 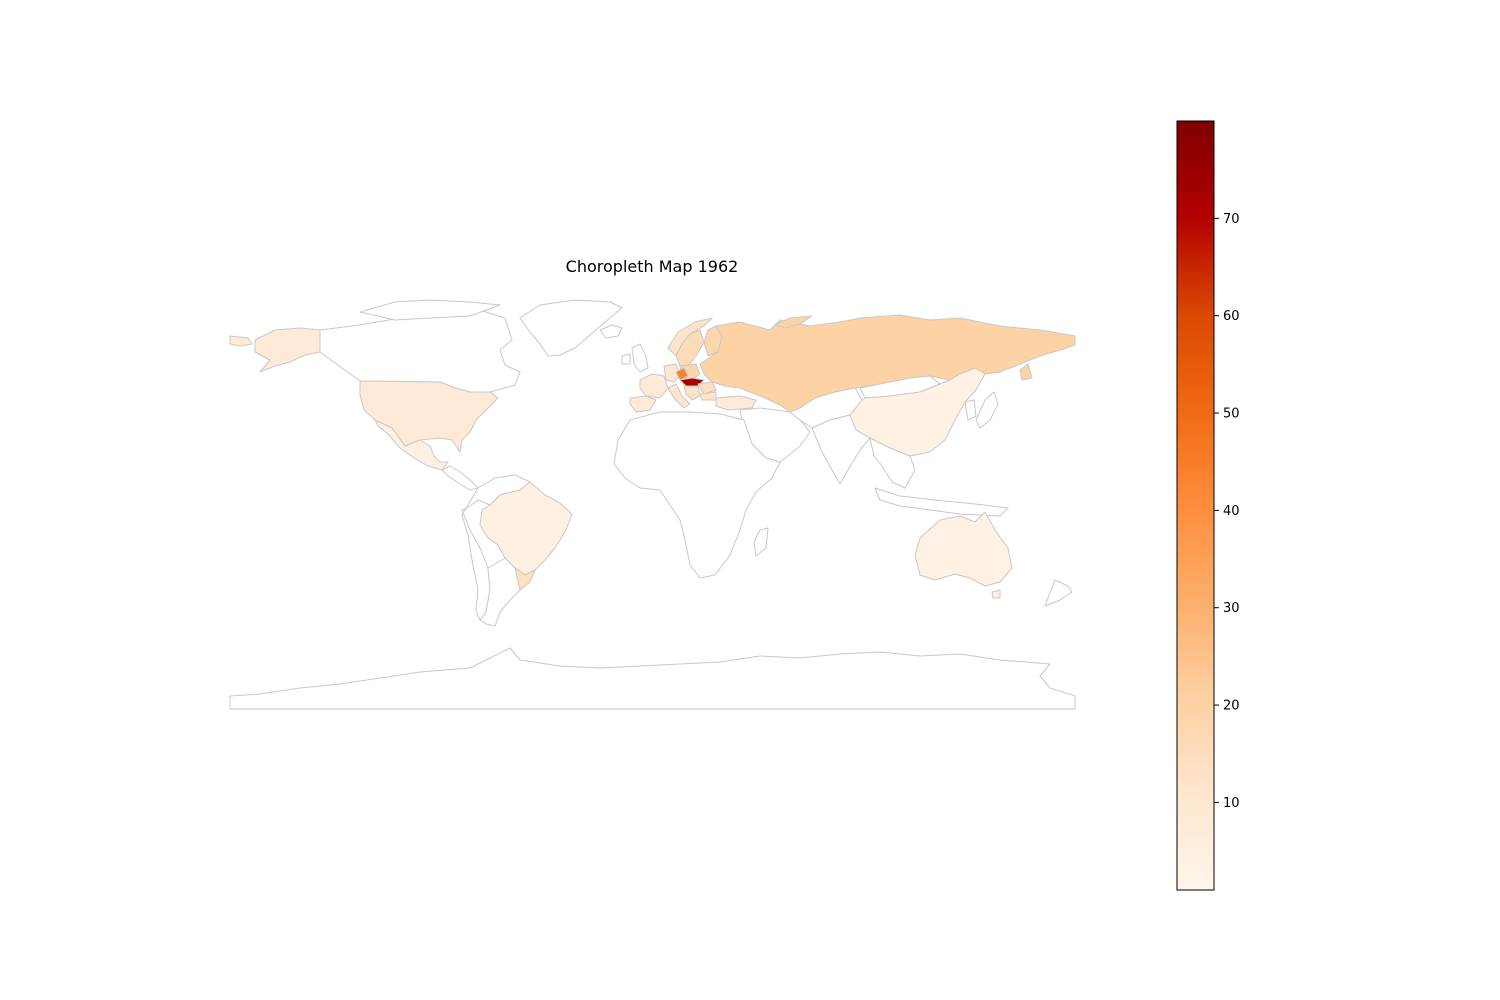 I want to click on region-greenland, so click(x=571, y=328).